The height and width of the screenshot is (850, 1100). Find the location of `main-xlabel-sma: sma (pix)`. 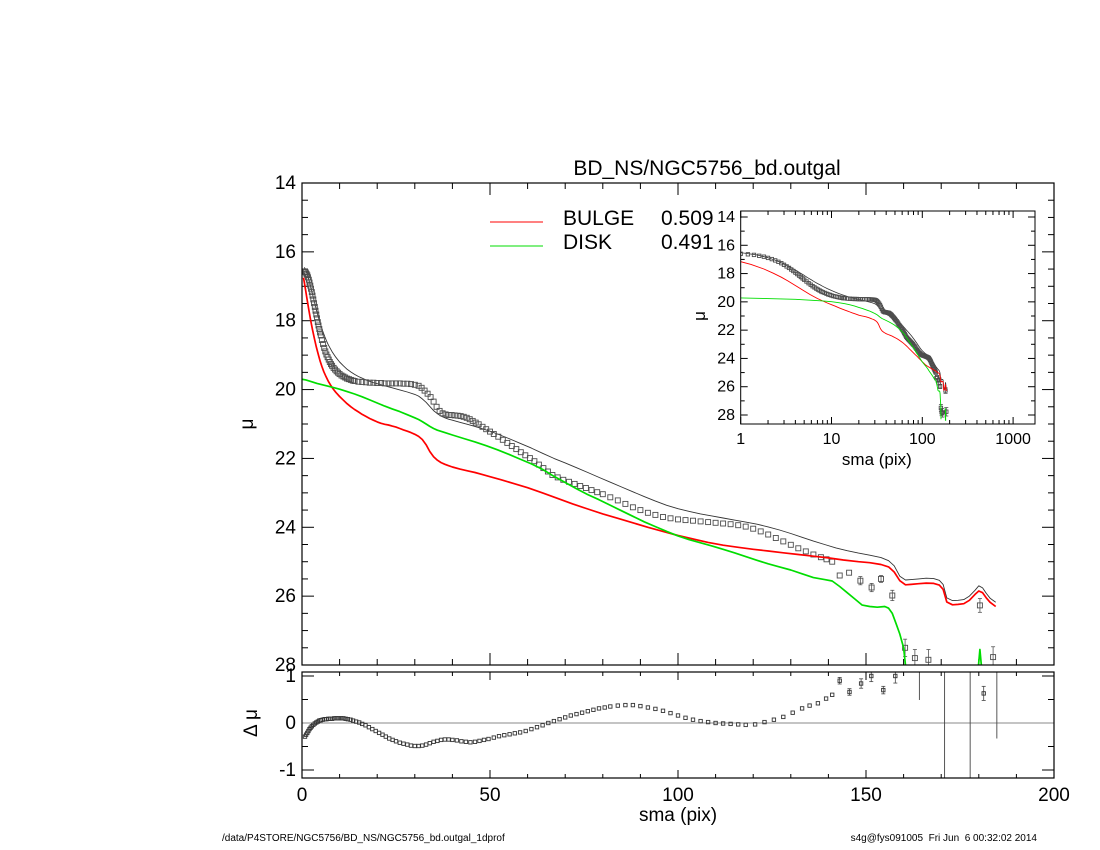

main-xlabel-sma: sma (pix) is located at coordinates (678, 815).